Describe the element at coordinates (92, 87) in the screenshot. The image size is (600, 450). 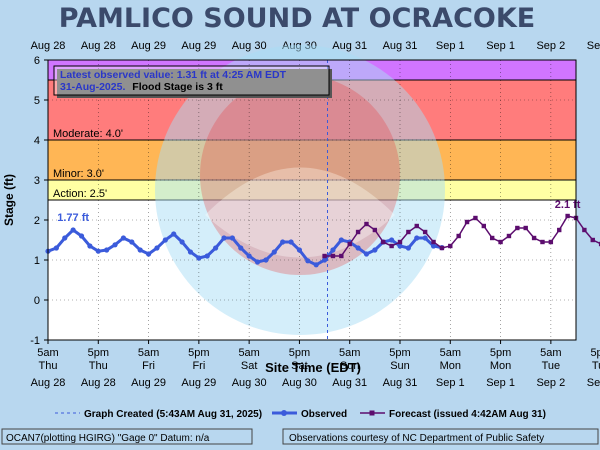
I see `latest-value-date: 31-Aug-2025.` at that location.